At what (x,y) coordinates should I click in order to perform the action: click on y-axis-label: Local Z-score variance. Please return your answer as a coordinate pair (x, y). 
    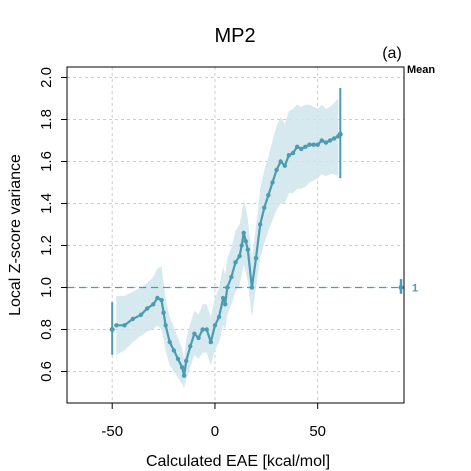
    Looking at the image, I should click on (15, 235).